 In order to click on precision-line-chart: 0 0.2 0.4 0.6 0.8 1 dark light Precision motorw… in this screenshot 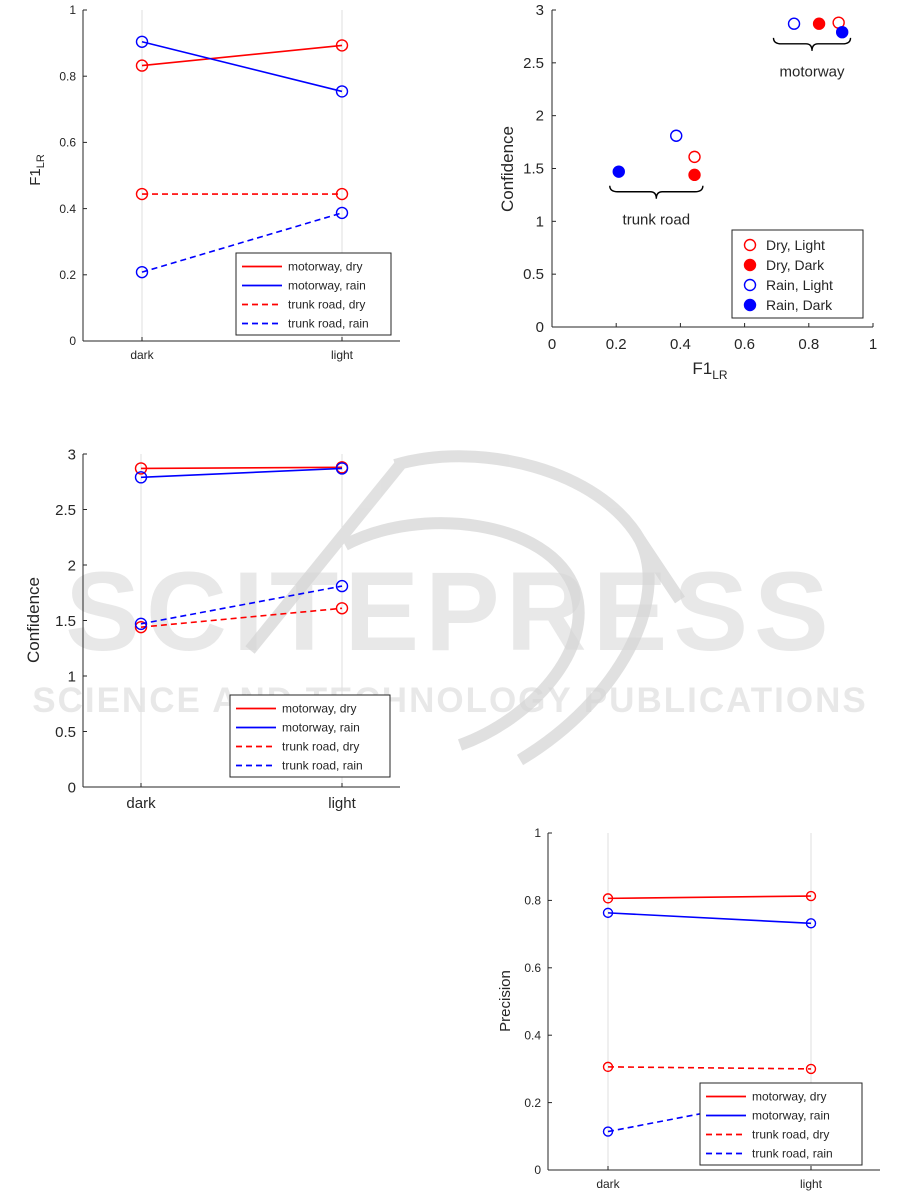, I will do `click(688, 1008)`.